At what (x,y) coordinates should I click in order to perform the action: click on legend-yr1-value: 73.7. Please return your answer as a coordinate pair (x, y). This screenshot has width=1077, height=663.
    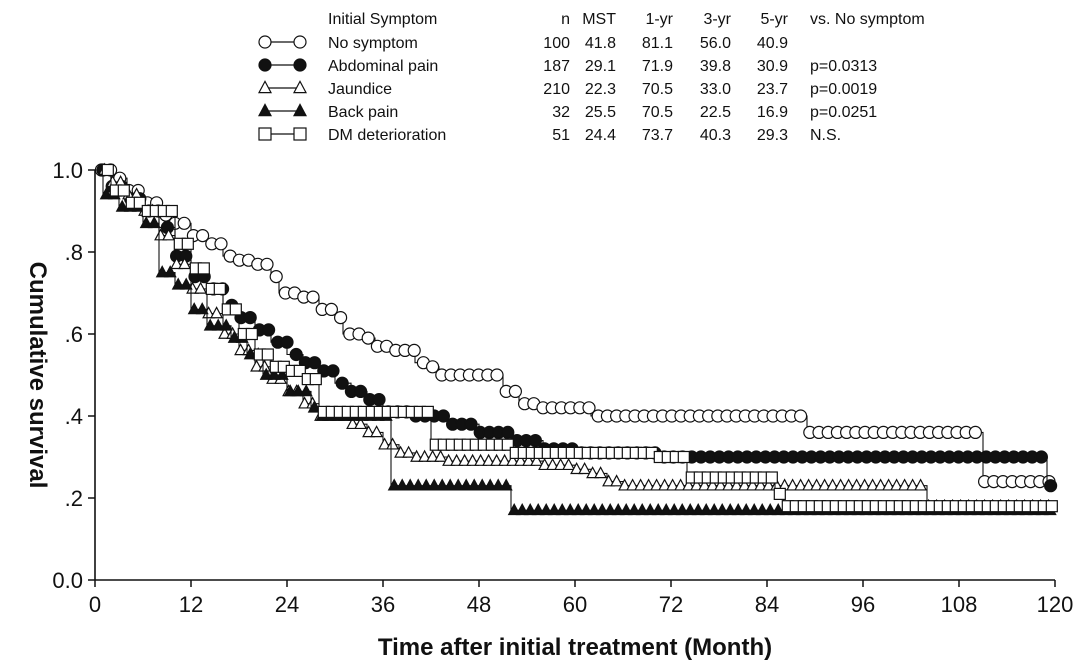
    Looking at the image, I should click on (657, 135).